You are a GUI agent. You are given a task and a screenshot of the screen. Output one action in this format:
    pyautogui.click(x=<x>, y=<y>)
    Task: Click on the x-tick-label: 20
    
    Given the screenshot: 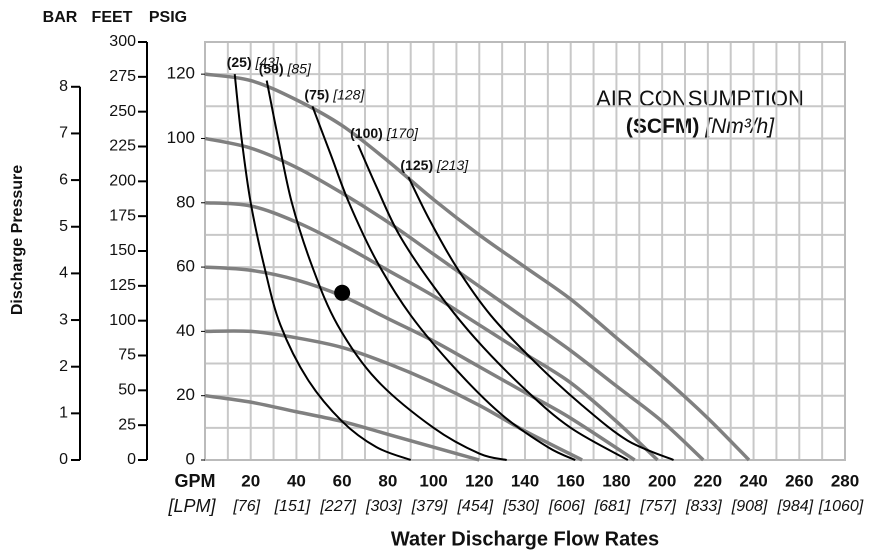 What is the action you would take?
    pyautogui.click(x=250, y=480)
    